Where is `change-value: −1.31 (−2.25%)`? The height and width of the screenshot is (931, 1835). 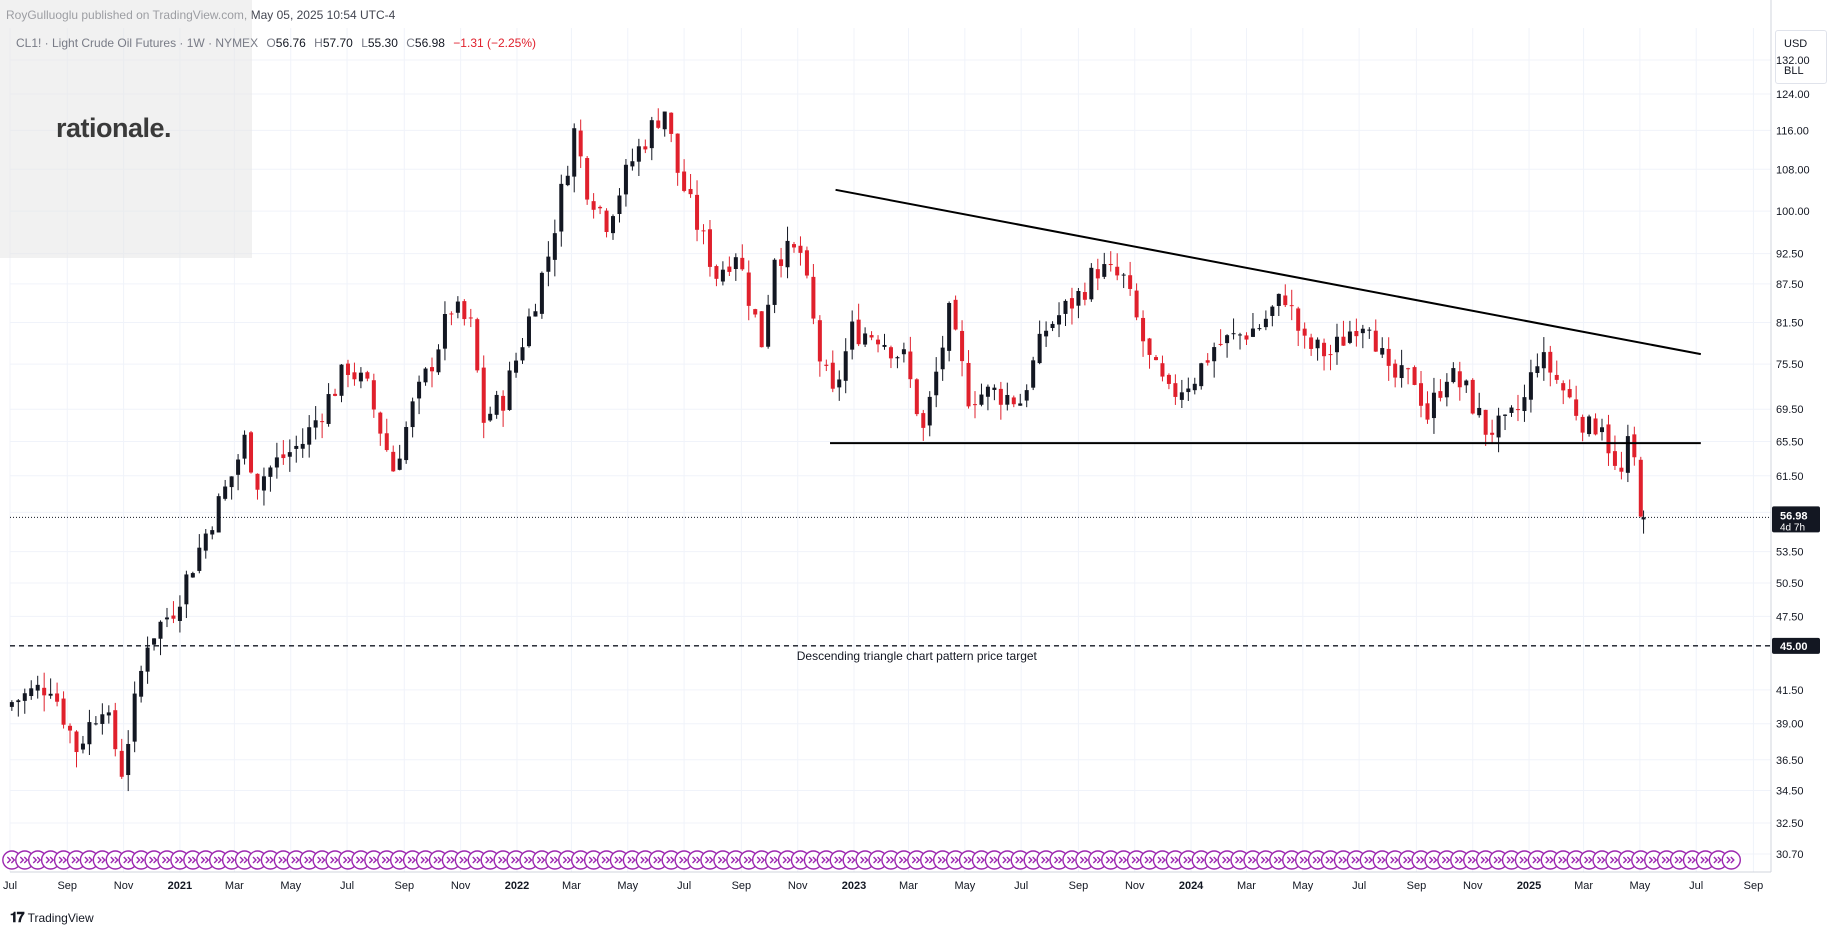
change-value: −1.31 (−2.25%) is located at coordinates (495, 43).